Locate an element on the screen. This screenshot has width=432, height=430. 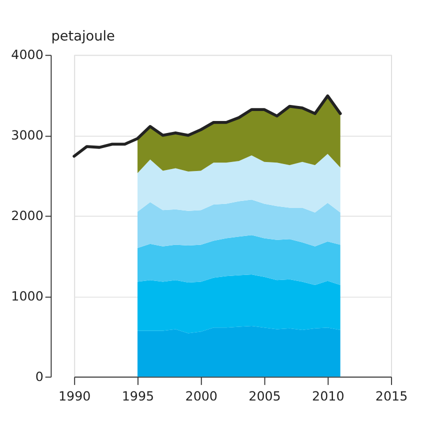
x-tick-label: 2005 is located at coordinates (264, 396).